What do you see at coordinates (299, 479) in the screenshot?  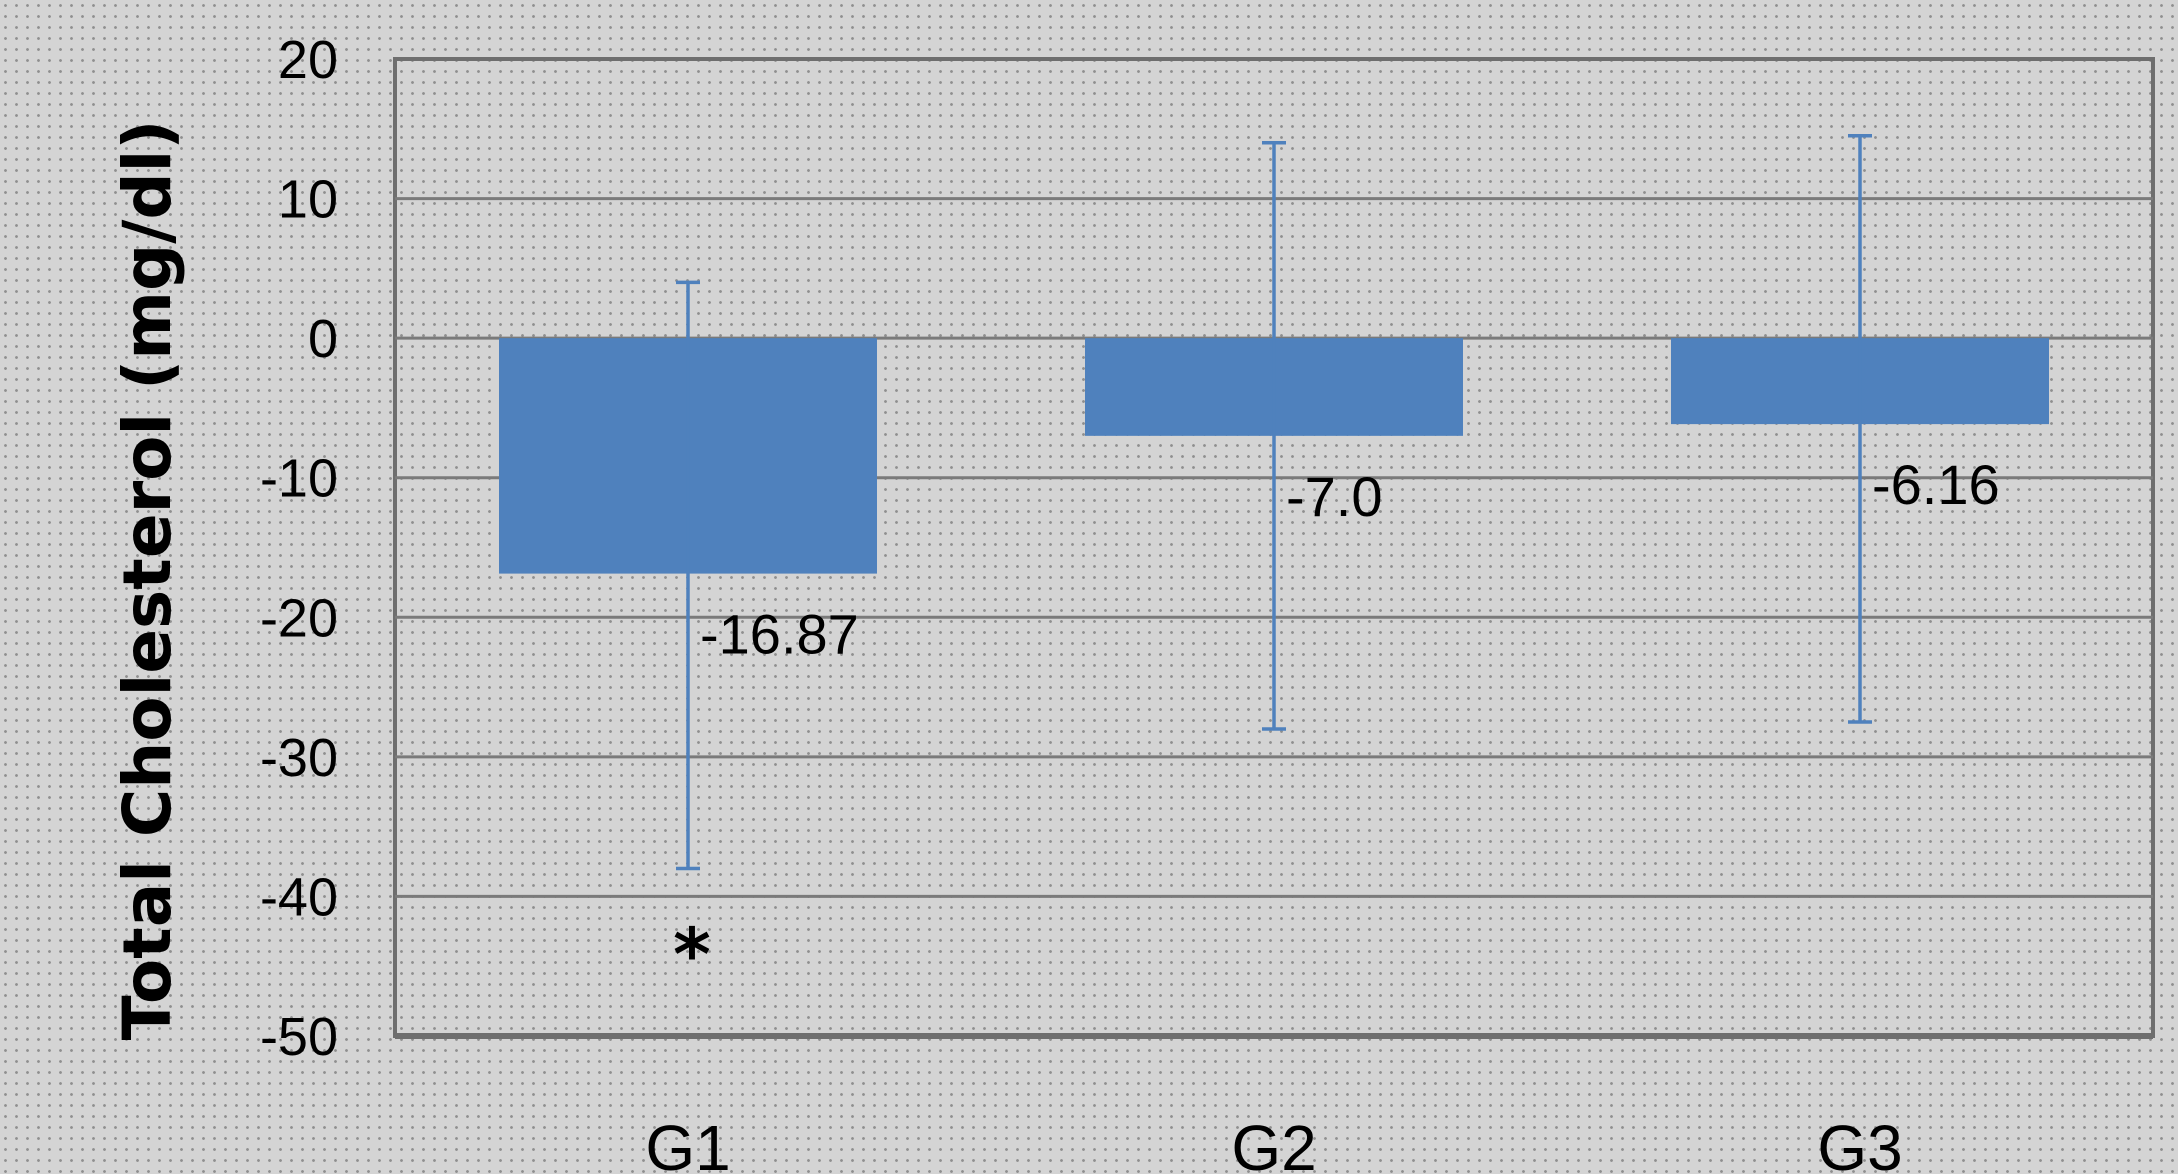 I see `y-tick-label: -10` at bounding box center [299, 479].